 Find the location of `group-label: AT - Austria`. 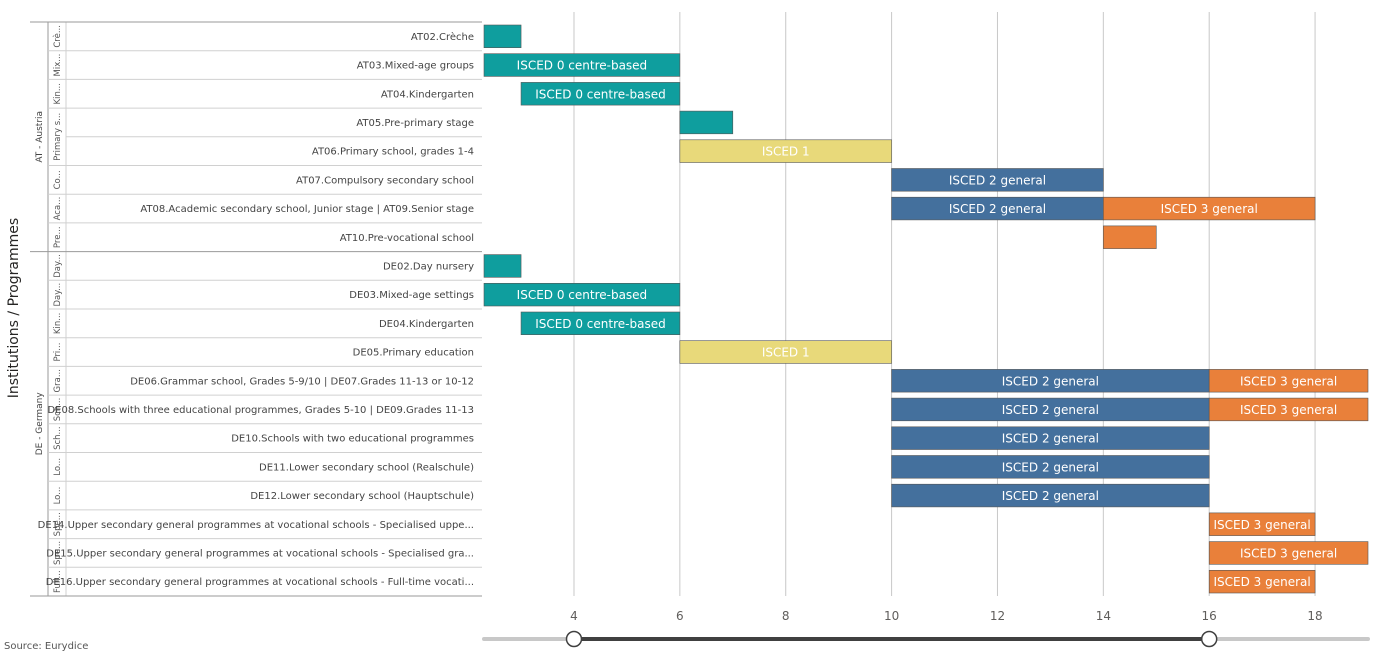

group-label: AT - Austria is located at coordinates (40, 137).